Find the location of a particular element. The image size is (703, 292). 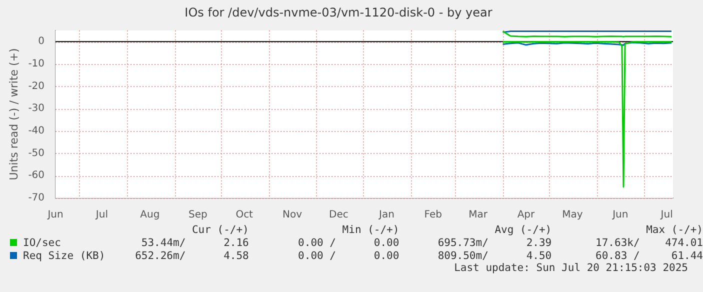

y-tick-label: -10 is located at coordinates (36, 64).